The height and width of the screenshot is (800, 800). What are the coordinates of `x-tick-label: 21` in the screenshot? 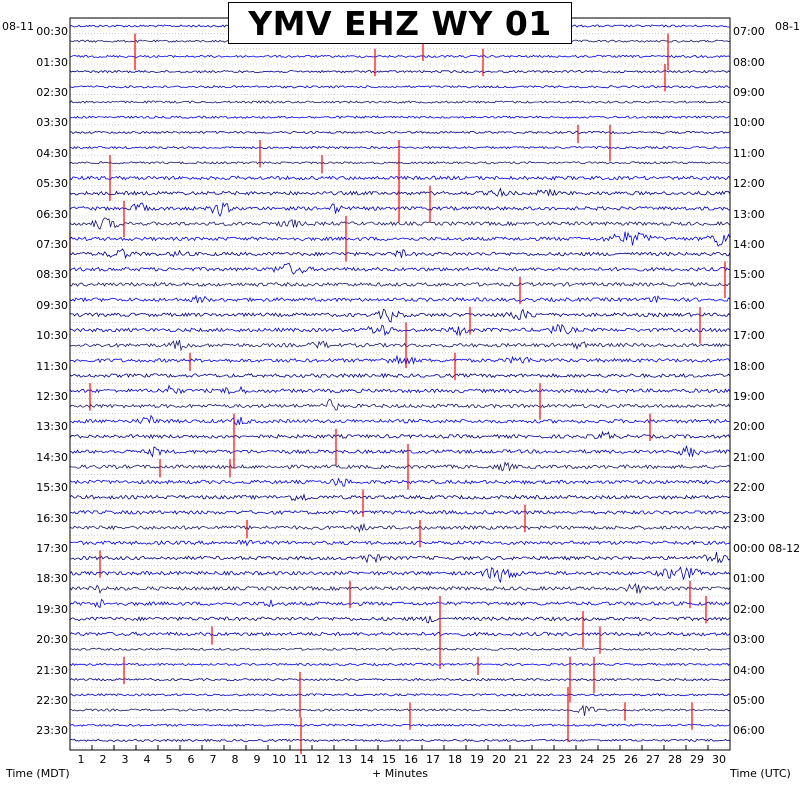 It's located at (521, 759).